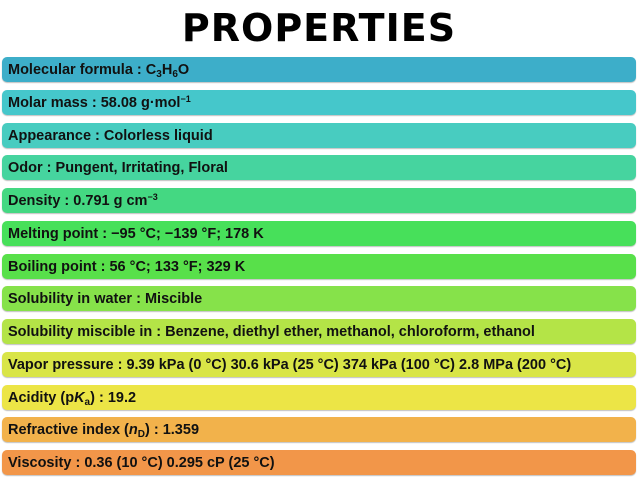 The width and height of the screenshot is (638, 483). What do you see at coordinates (319, 397) in the screenshot?
I see `row-acidity: Acidity (pKa) : 19.2` at bounding box center [319, 397].